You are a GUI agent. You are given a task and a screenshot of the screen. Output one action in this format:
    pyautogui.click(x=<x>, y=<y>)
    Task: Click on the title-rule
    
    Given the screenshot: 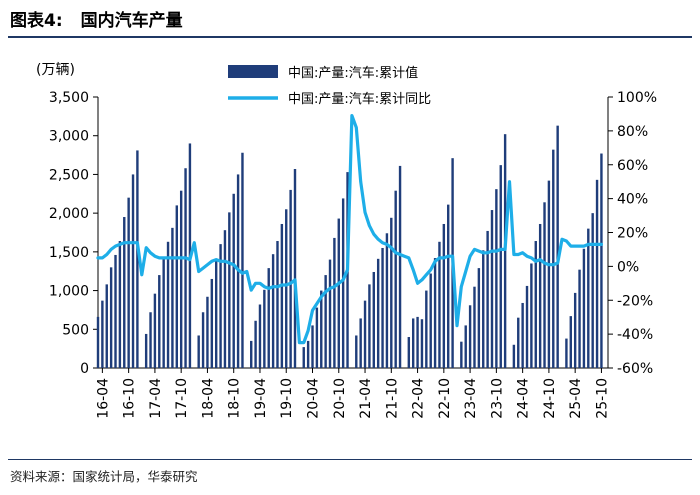 What is the action you would take?
    pyautogui.click(x=350, y=37)
    